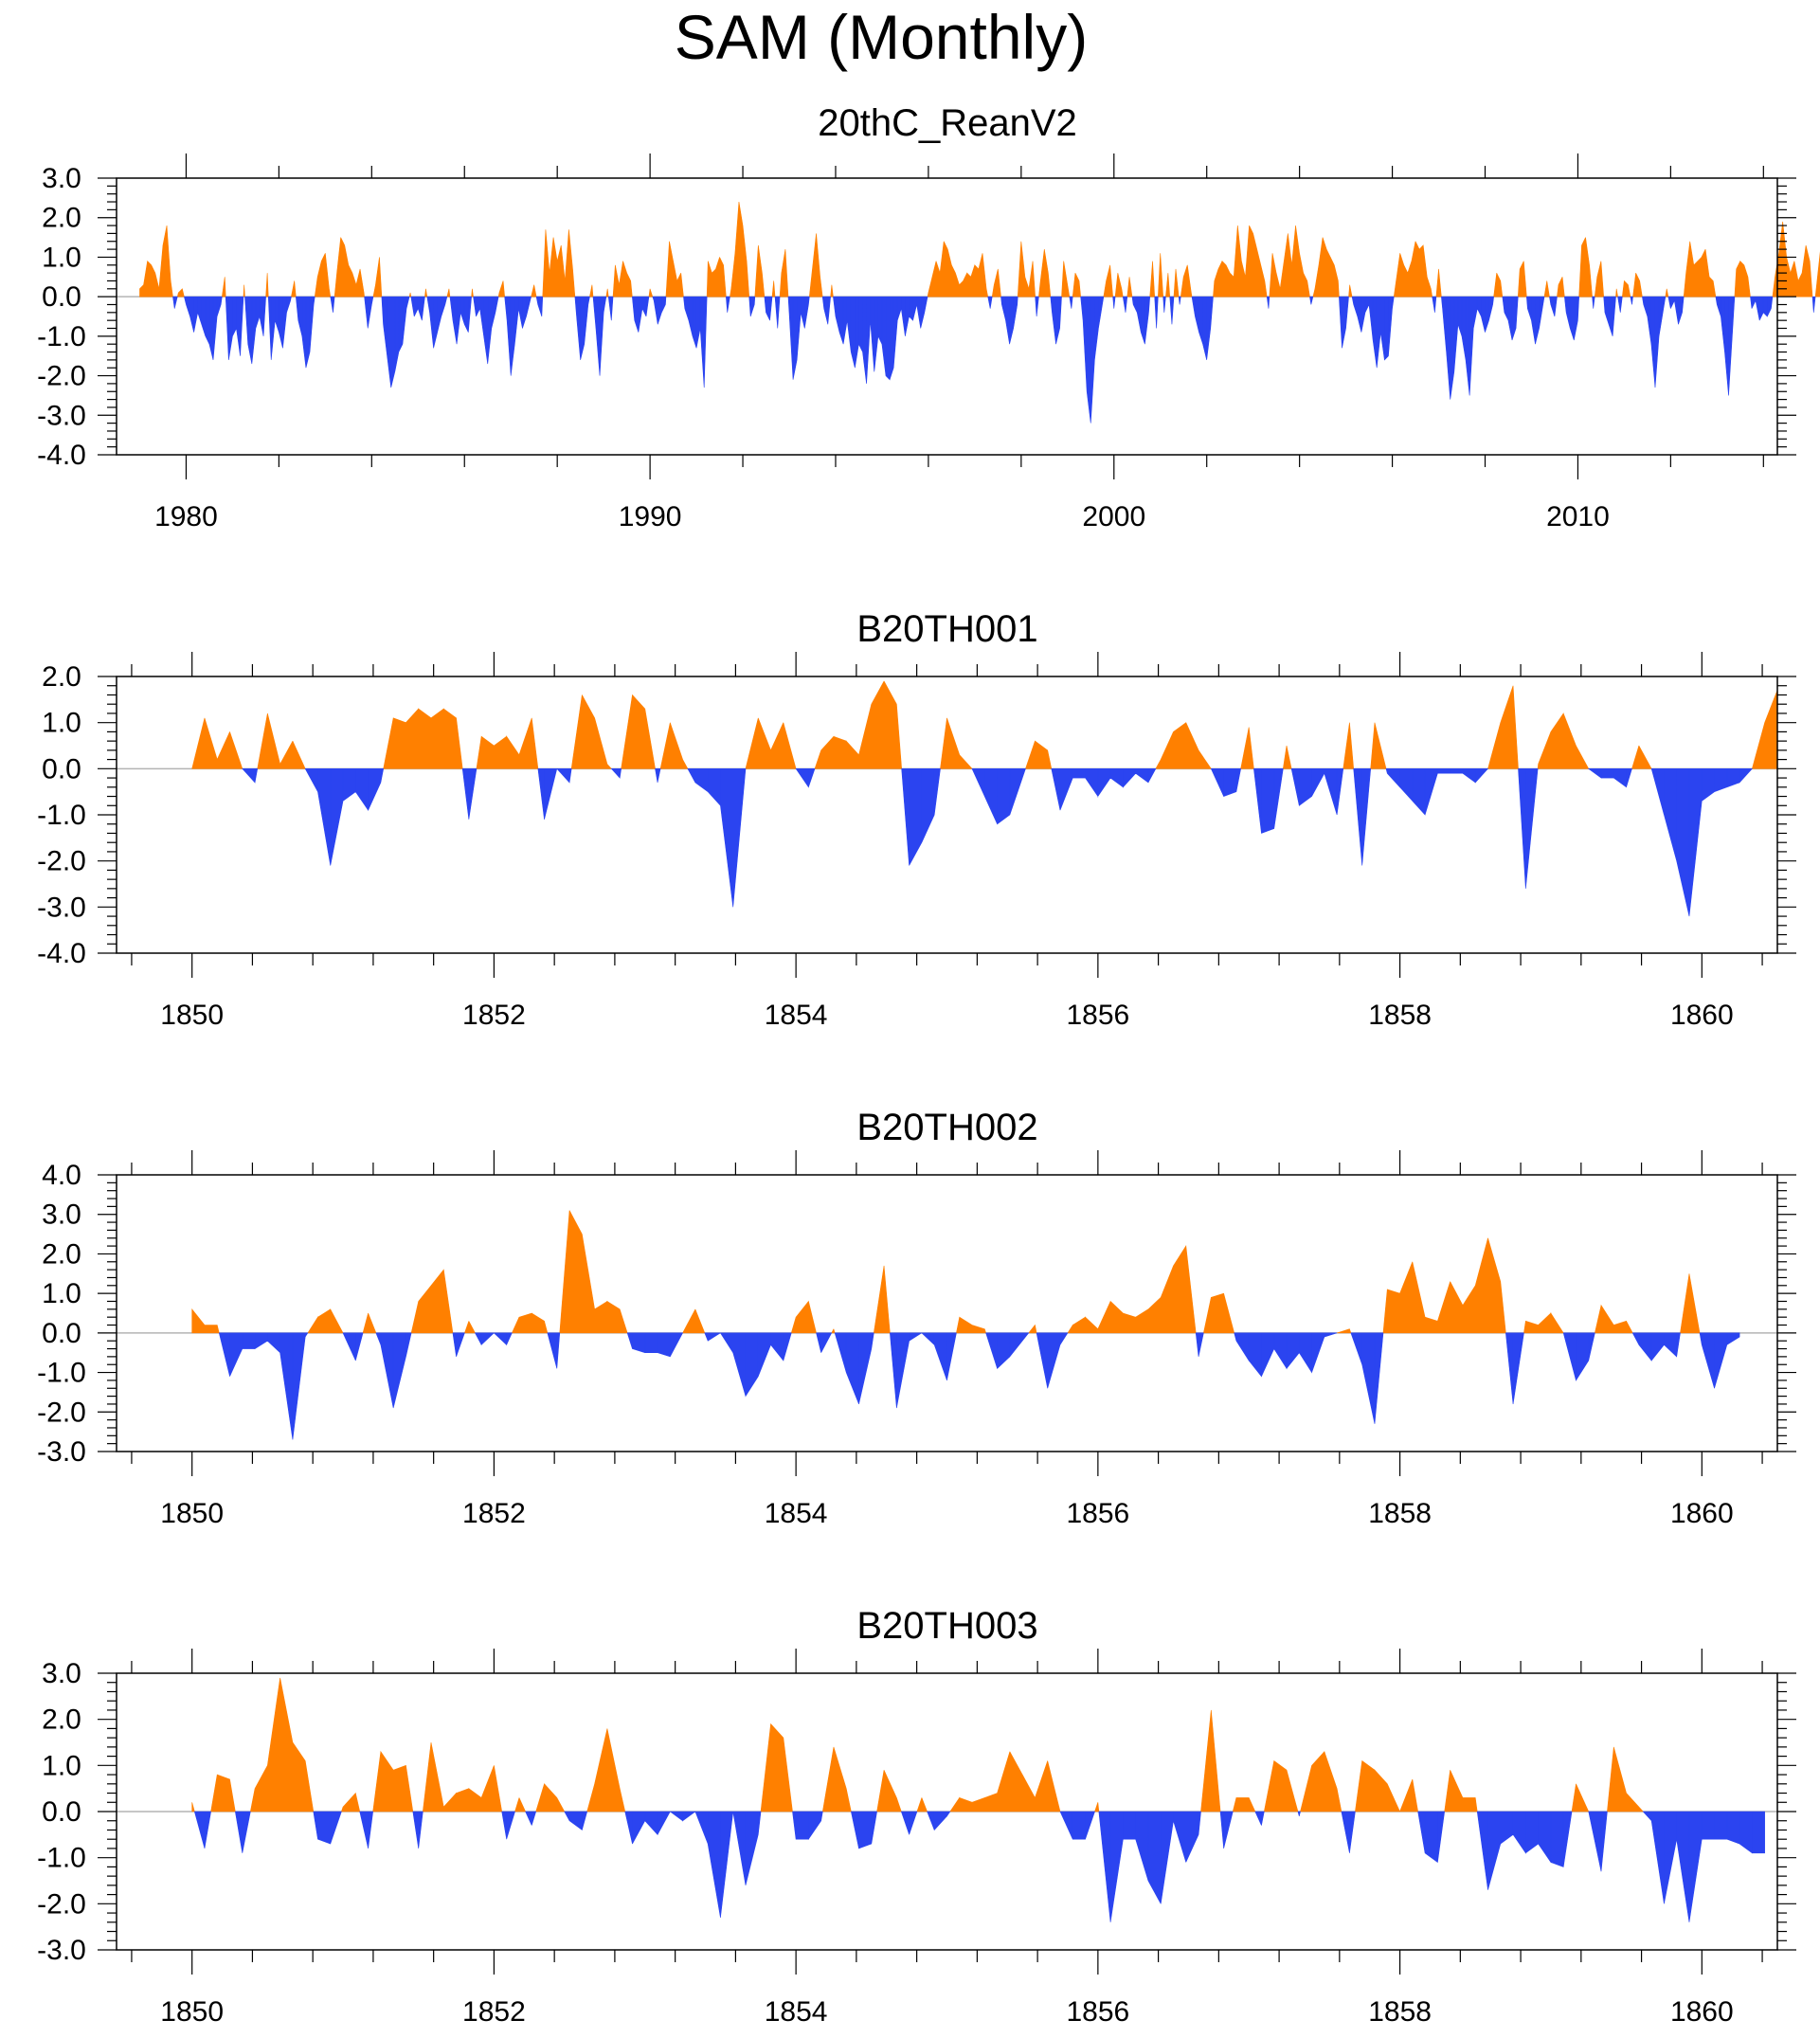 The width and height of the screenshot is (1820, 2038). I want to click on y-tick-label: 4.0, so click(62, 1175).